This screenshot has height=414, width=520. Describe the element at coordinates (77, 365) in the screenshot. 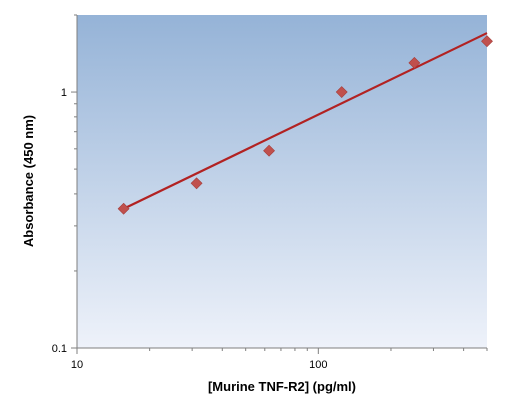

I see `x-tick-label: 10` at that location.